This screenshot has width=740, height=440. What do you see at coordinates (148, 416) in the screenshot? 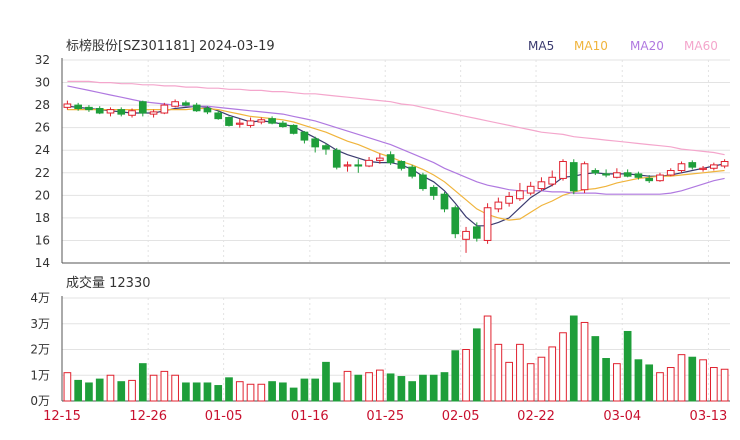
I see `x-tick-label: 12-26` at bounding box center [148, 416].